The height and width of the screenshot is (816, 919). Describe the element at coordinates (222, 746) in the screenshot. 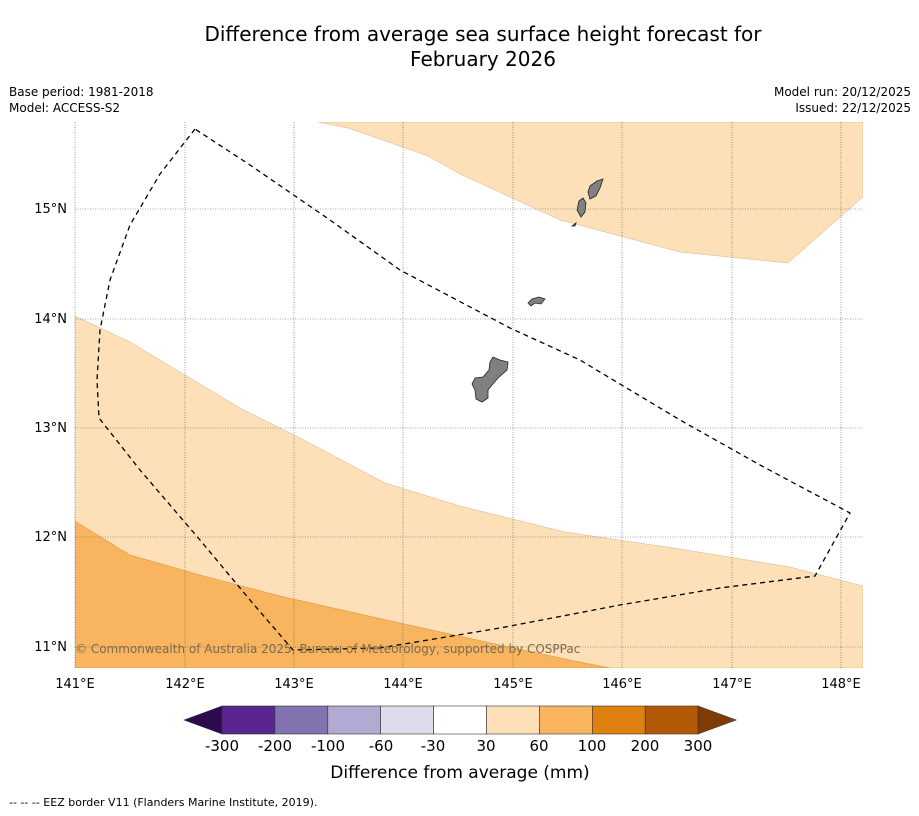

I see `cb-label-0: -300` at that location.